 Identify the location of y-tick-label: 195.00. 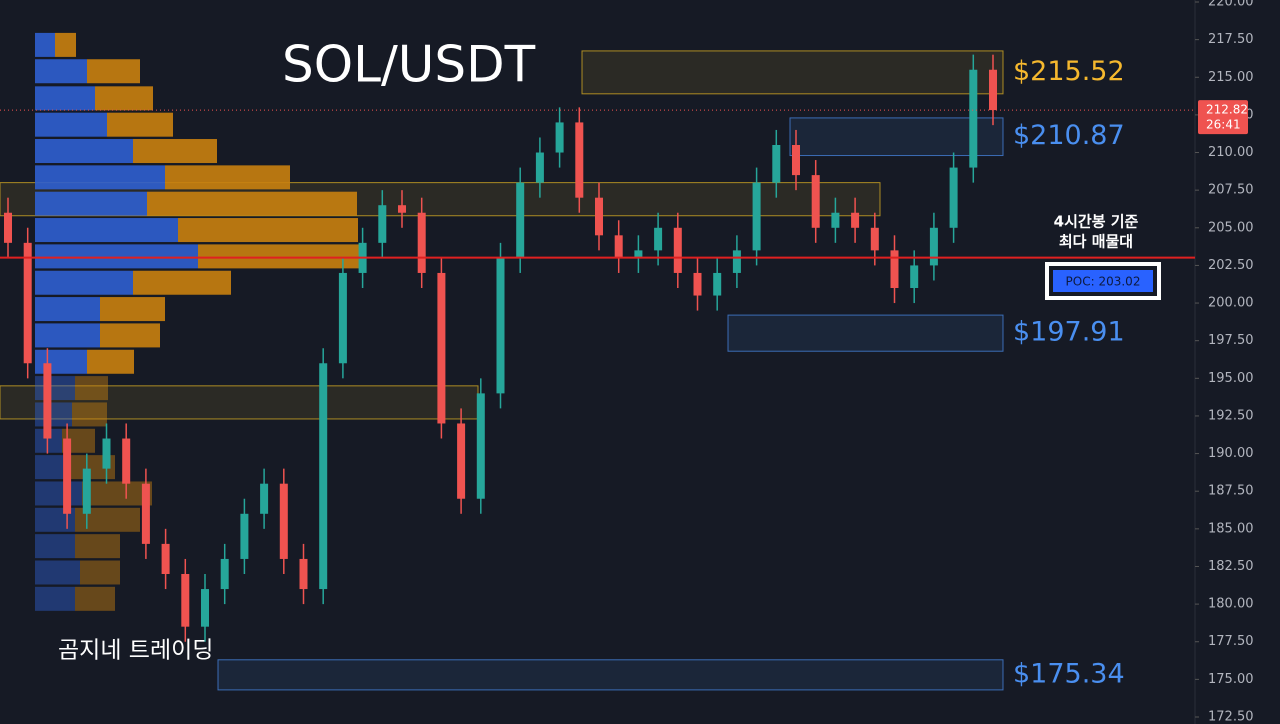
(1231, 378).